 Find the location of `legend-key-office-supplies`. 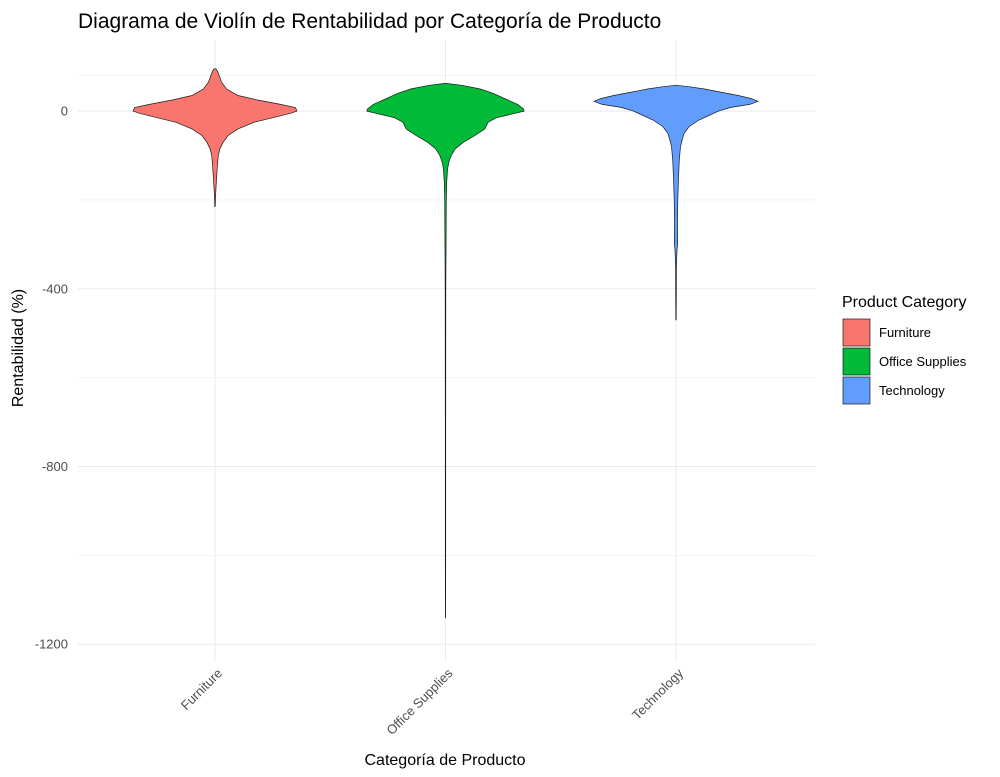

legend-key-office-supplies is located at coordinates (856, 361).